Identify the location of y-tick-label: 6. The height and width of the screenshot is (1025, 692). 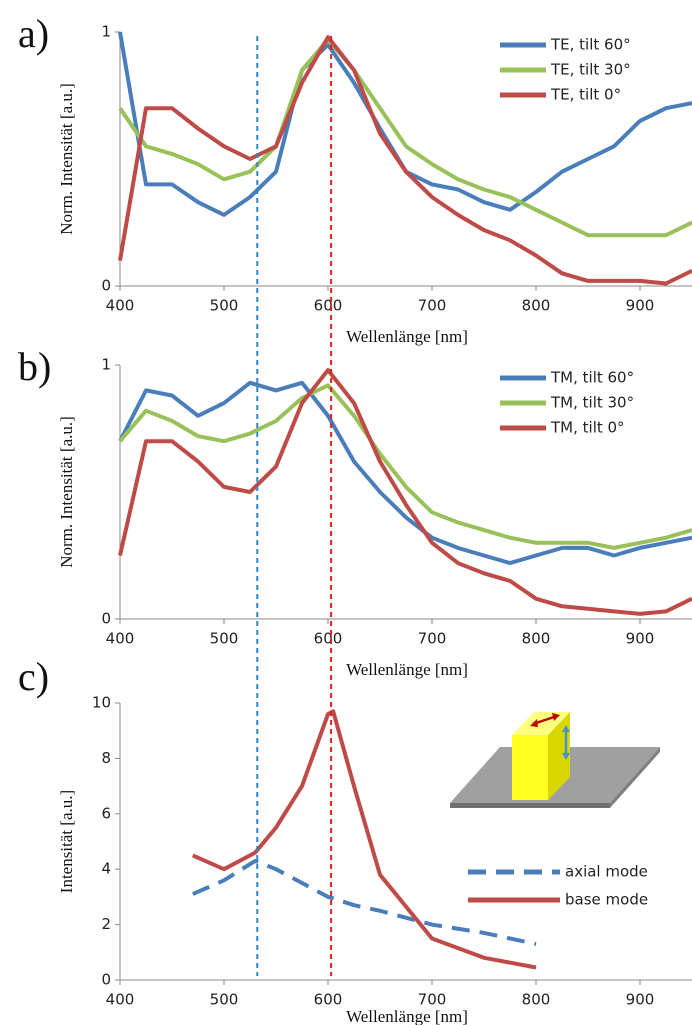
(106, 813).